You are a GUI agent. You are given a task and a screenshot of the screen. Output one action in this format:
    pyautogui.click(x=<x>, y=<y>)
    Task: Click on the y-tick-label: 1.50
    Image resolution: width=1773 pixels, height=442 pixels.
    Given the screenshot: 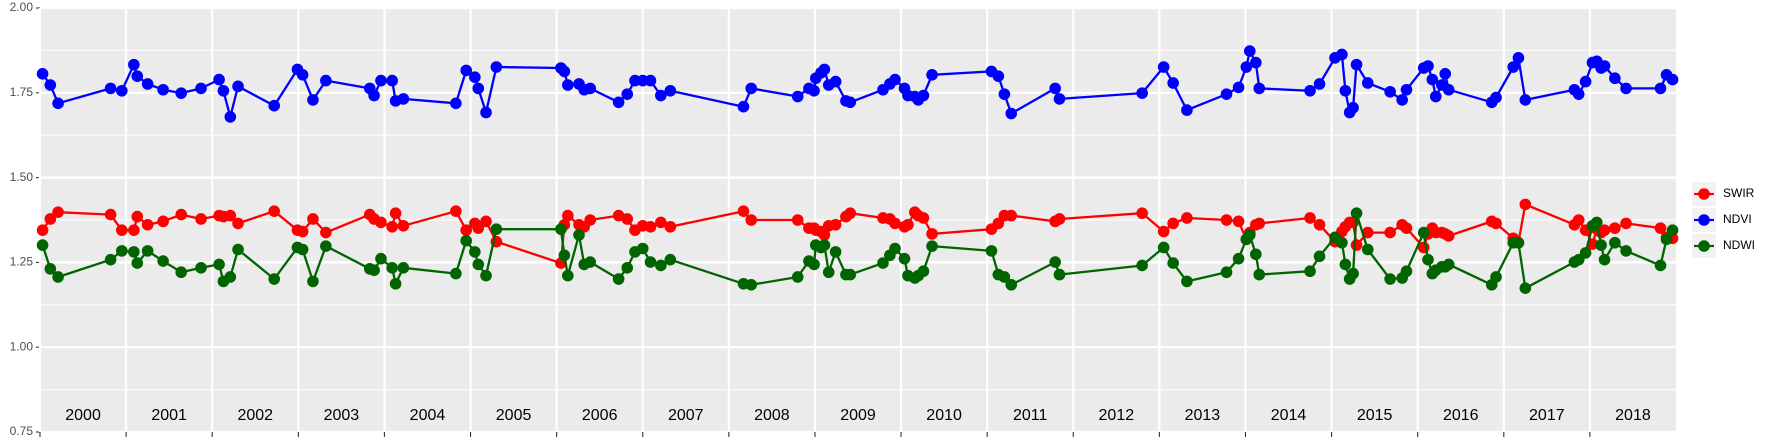 What is the action you would take?
    pyautogui.click(x=22, y=177)
    